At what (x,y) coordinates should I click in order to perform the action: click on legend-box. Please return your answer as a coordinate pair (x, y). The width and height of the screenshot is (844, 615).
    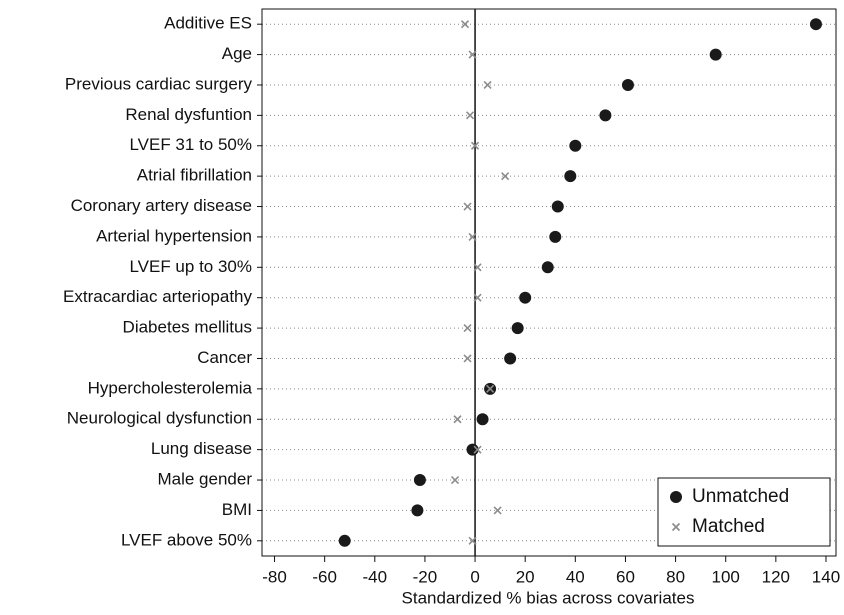
    Looking at the image, I should click on (744, 512).